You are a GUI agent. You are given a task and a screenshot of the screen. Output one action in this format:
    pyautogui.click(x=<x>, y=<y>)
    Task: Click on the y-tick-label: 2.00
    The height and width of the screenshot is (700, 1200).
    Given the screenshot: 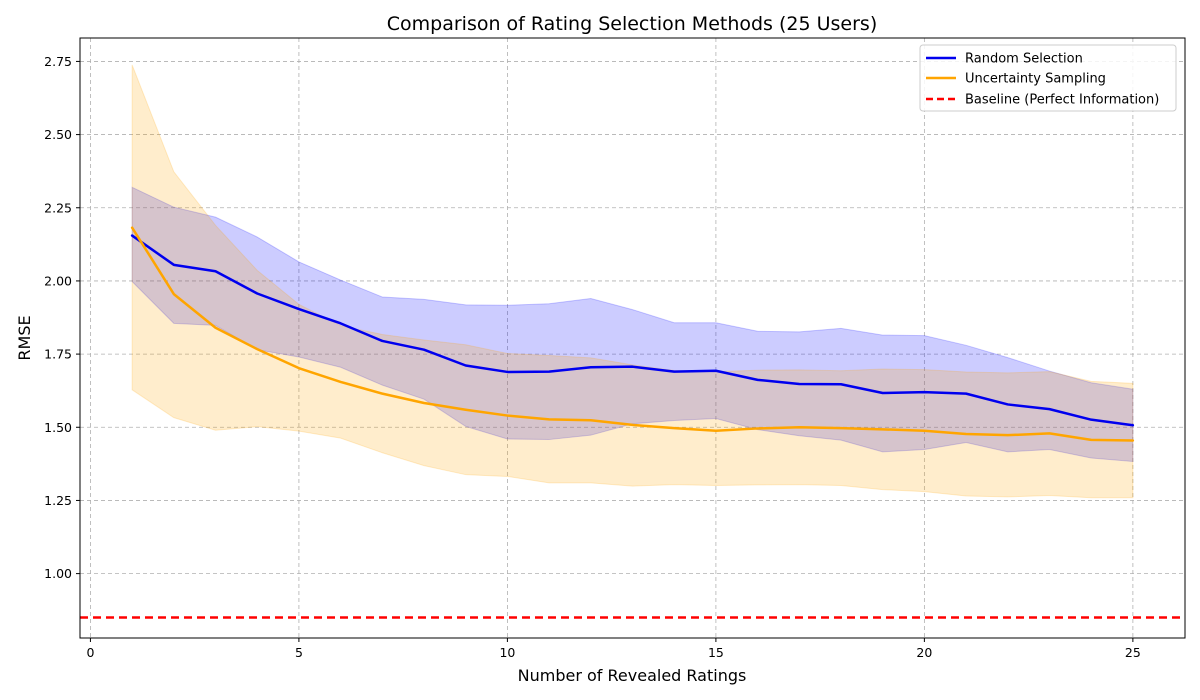 What is the action you would take?
    pyautogui.click(x=58, y=280)
    